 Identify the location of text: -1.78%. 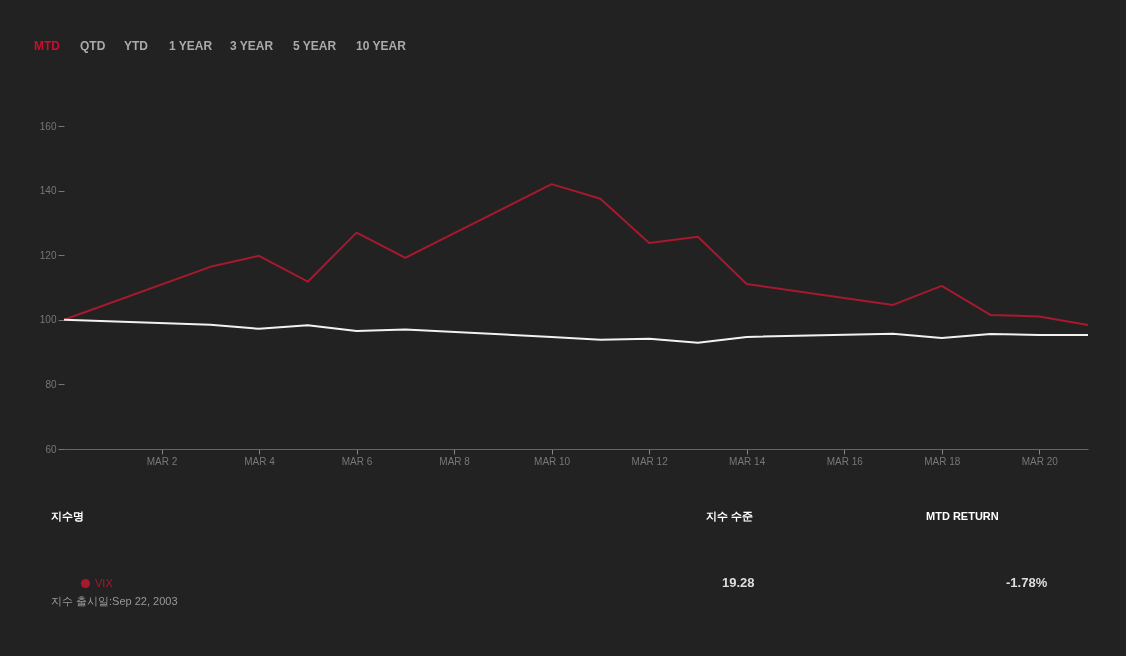
(1027, 582).